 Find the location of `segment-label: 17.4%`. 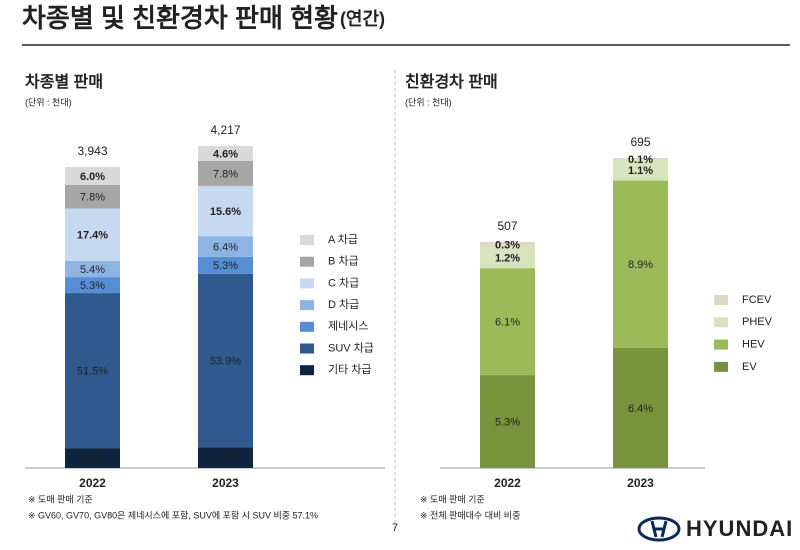

segment-label: 17.4% is located at coordinates (92, 236).